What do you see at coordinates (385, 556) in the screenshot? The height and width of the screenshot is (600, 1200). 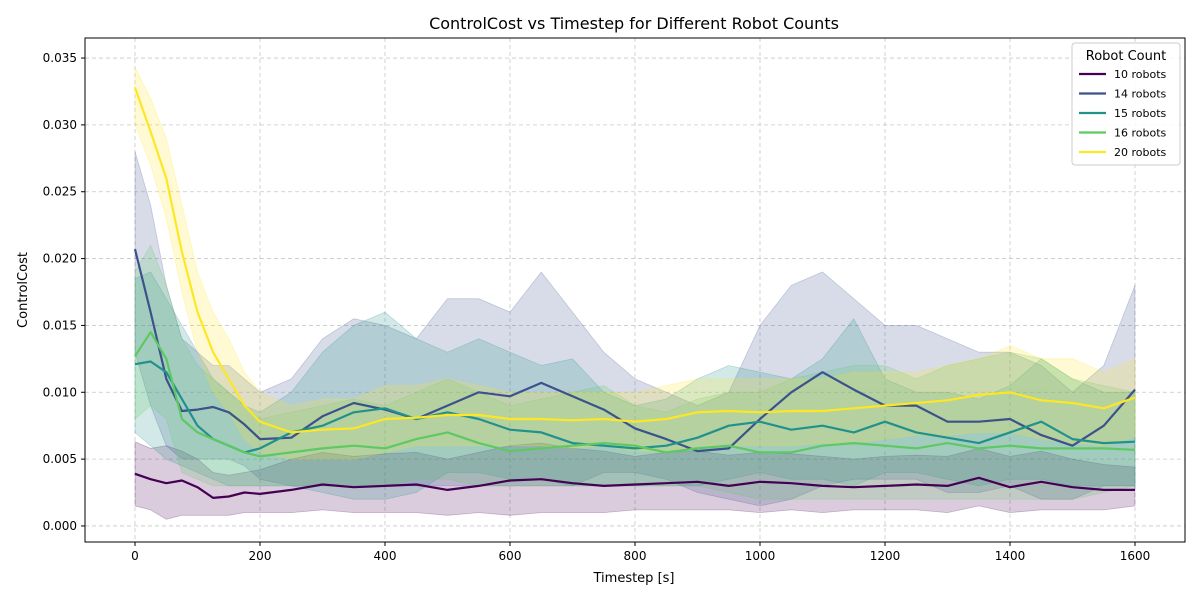 I see `x-tick-label: 400` at bounding box center [385, 556].